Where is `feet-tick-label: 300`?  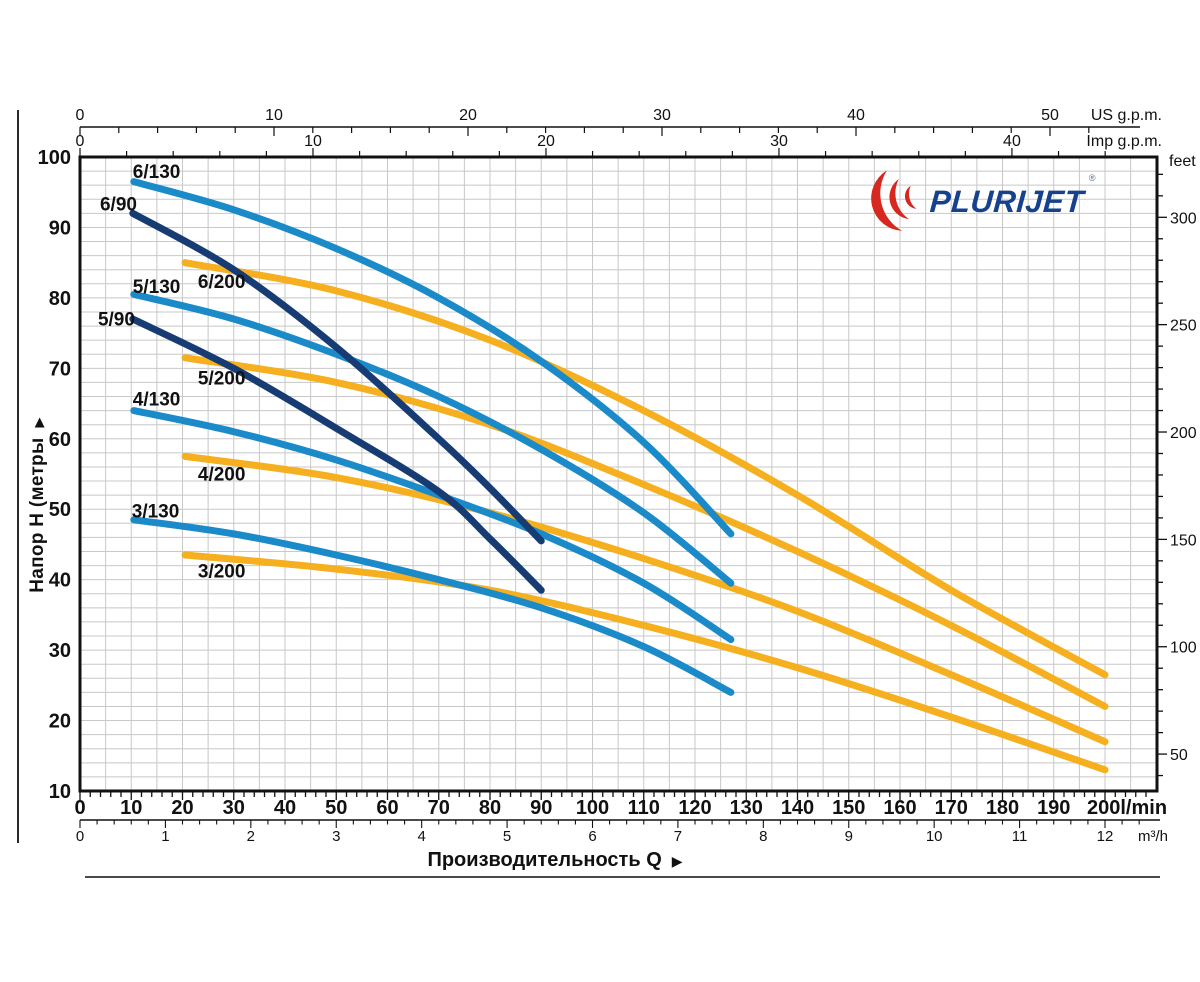
feet-tick-label: 300 is located at coordinates (1183, 218).